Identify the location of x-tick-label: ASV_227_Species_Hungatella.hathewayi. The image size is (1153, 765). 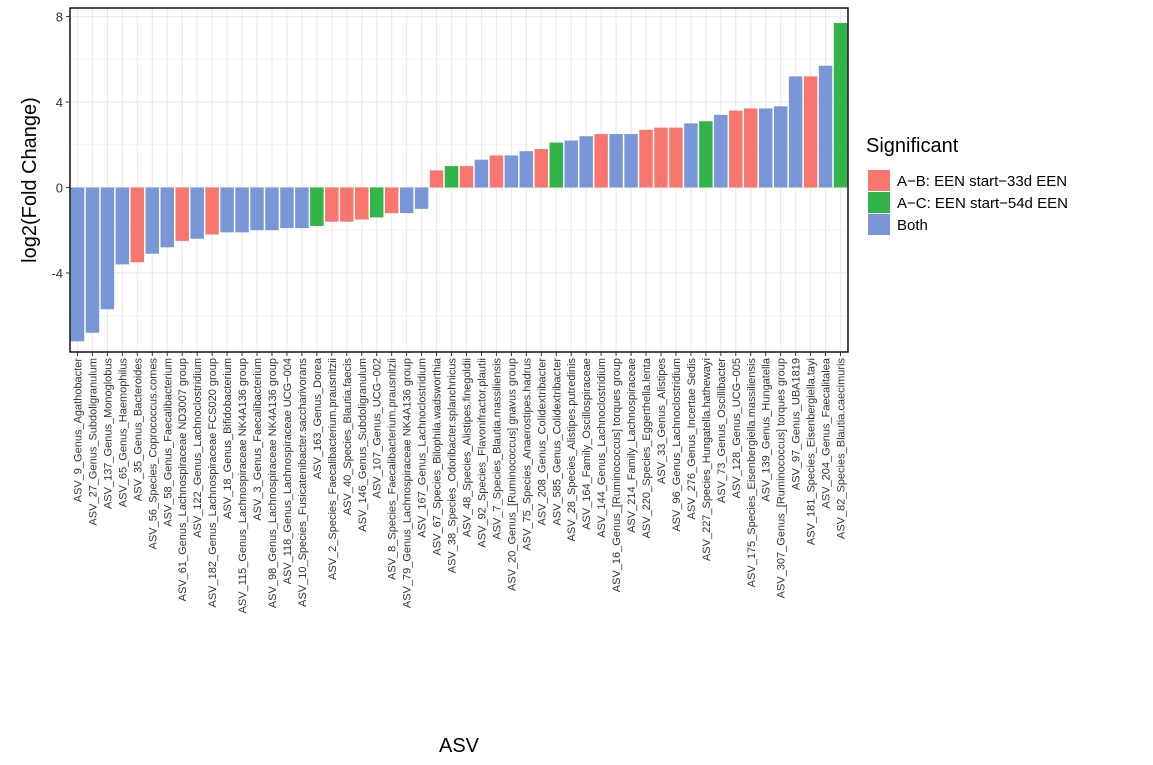
(707, 459).